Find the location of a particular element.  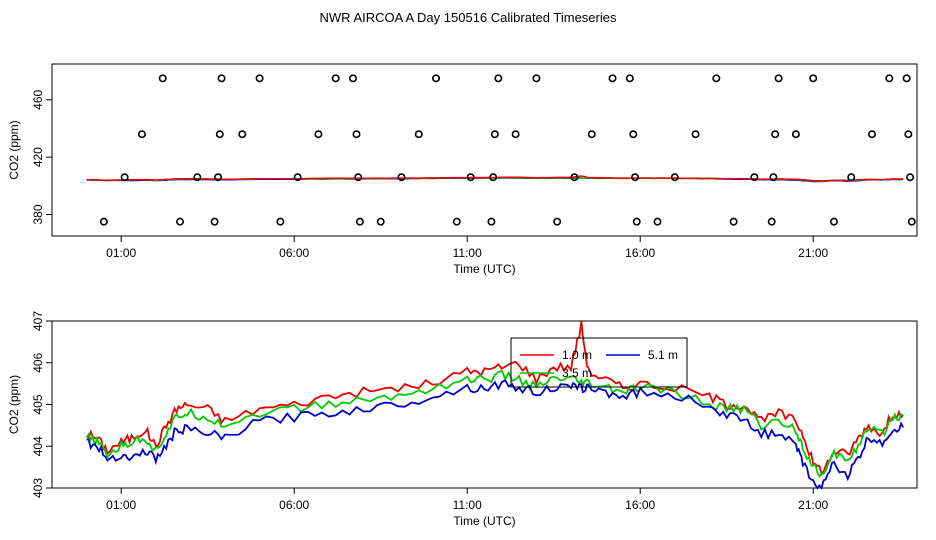

legend: 1.0 m 5.1 m 3.5 m is located at coordinates (599, 362).